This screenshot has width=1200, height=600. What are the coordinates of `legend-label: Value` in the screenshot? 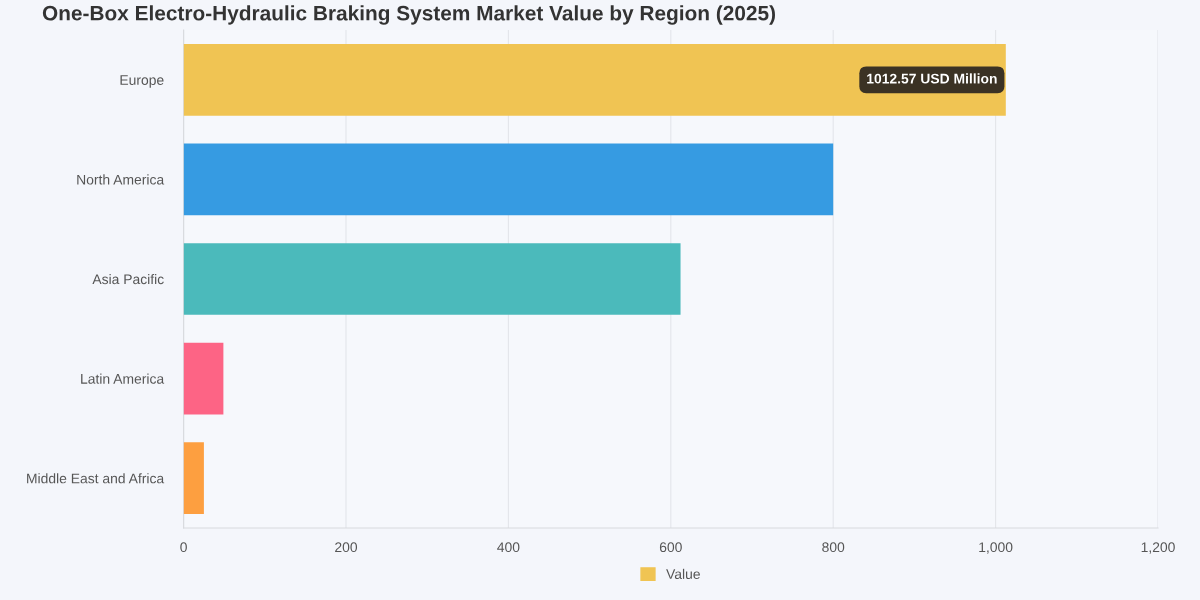 It's located at (683, 573).